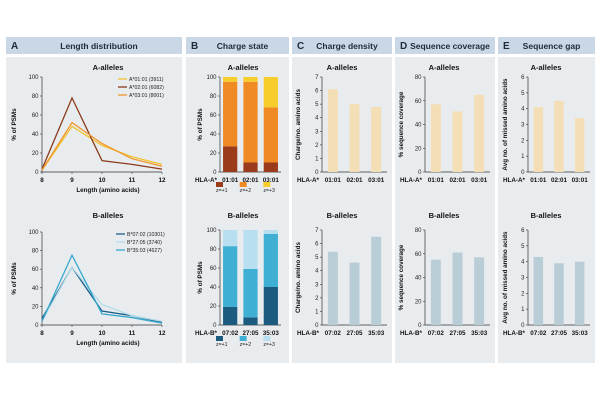 The image size is (600, 400). What do you see at coordinates (436, 333) in the screenshot?
I see `x-tick-label: 07:02` at bounding box center [436, 333].